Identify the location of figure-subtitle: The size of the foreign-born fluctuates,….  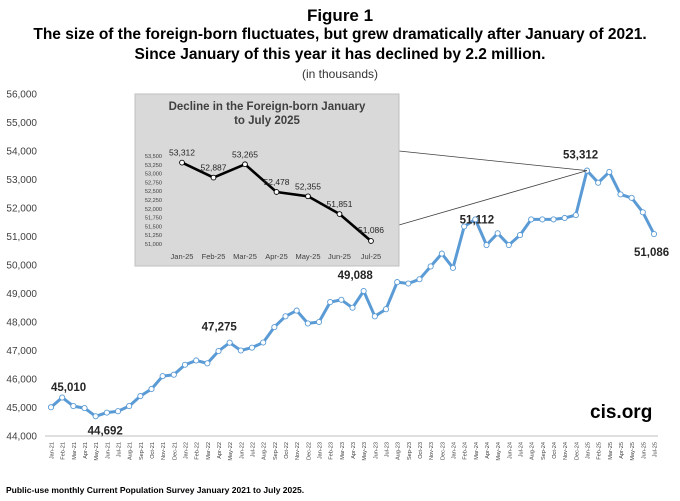
(340, 44).